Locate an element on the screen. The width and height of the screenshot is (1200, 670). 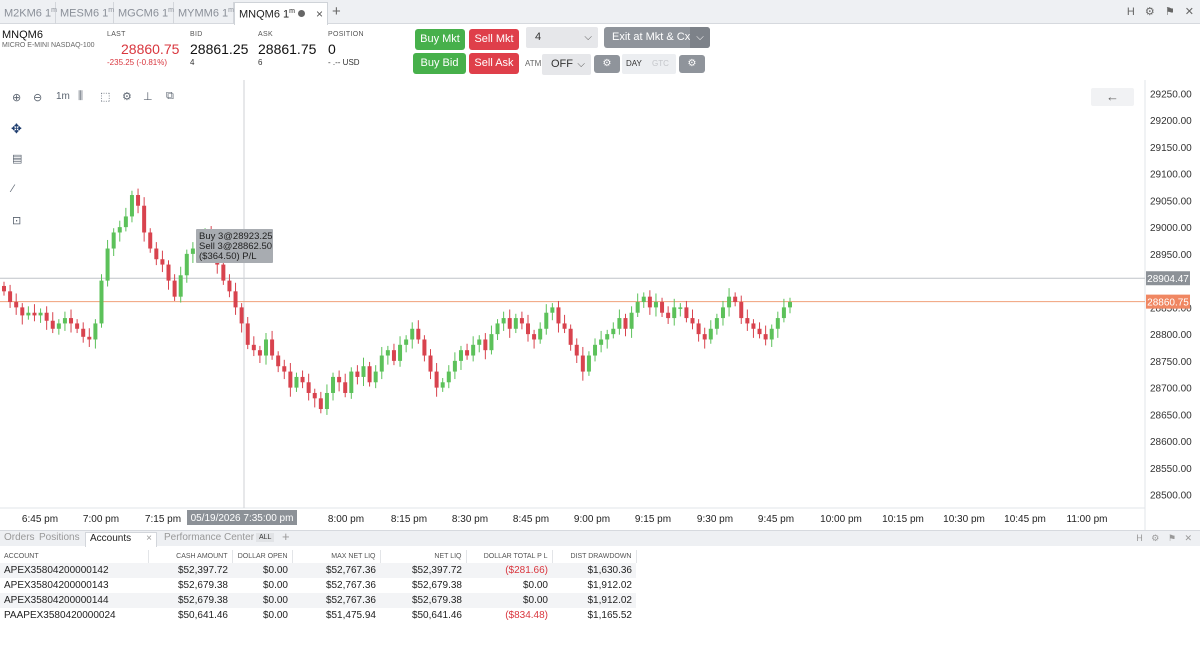
chart-settings-gear-icon: ⚙ is located at coordinates (127, 97).